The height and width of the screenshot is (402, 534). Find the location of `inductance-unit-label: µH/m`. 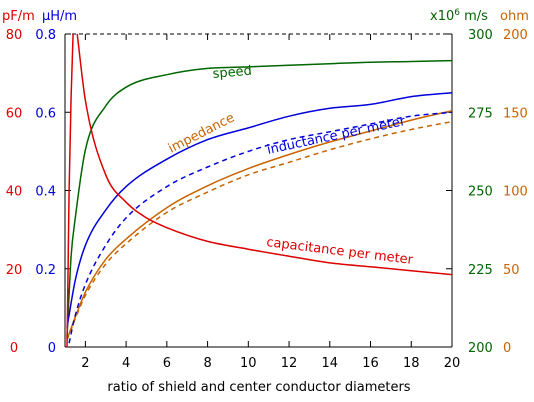

inductance-unit-label: µH/m is located at coordinates (59, 16).